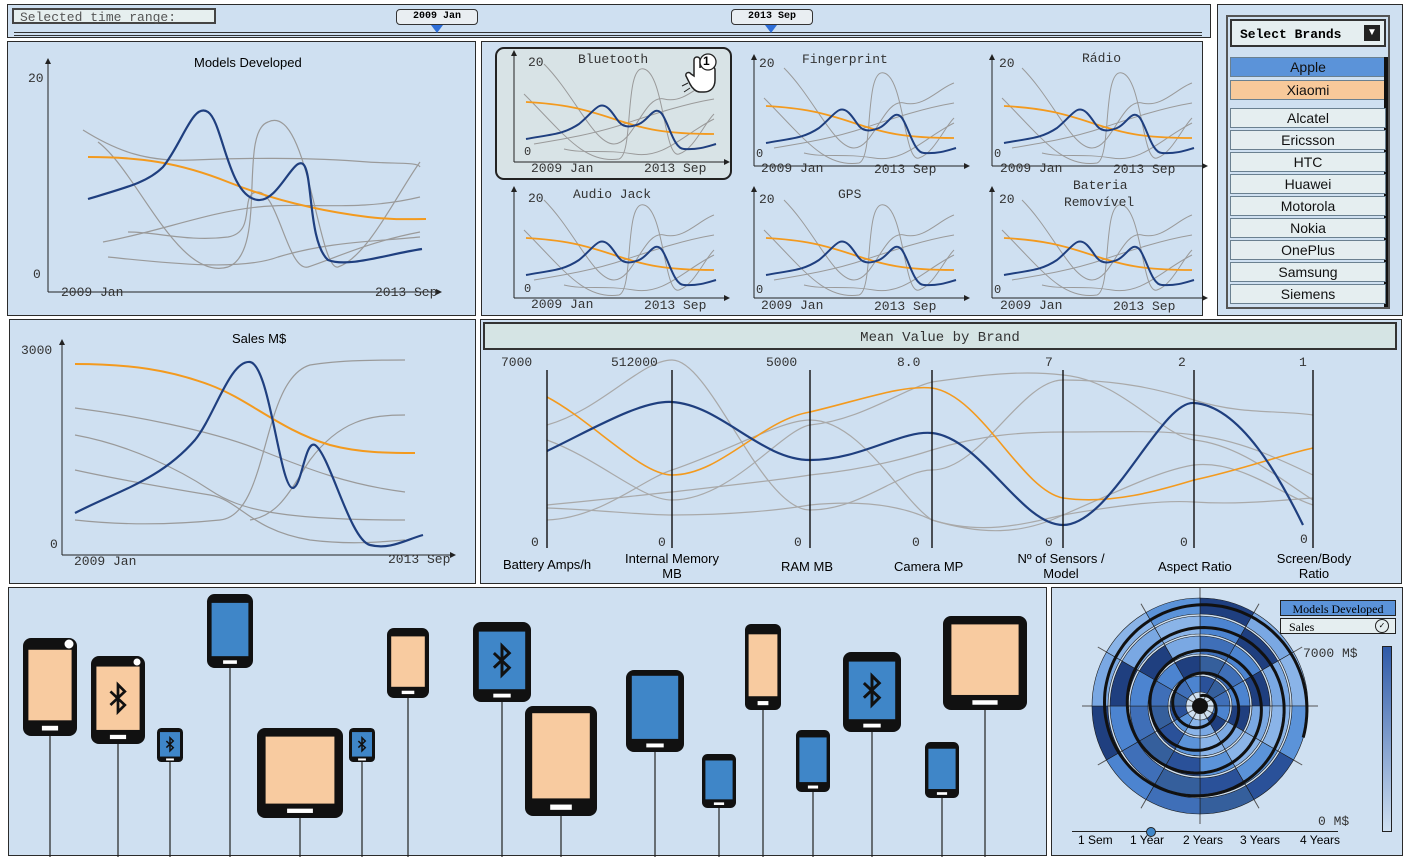 This screenshot has width=1411, height=865. I want to click on option-sales: Sales, so click(1338, 626).